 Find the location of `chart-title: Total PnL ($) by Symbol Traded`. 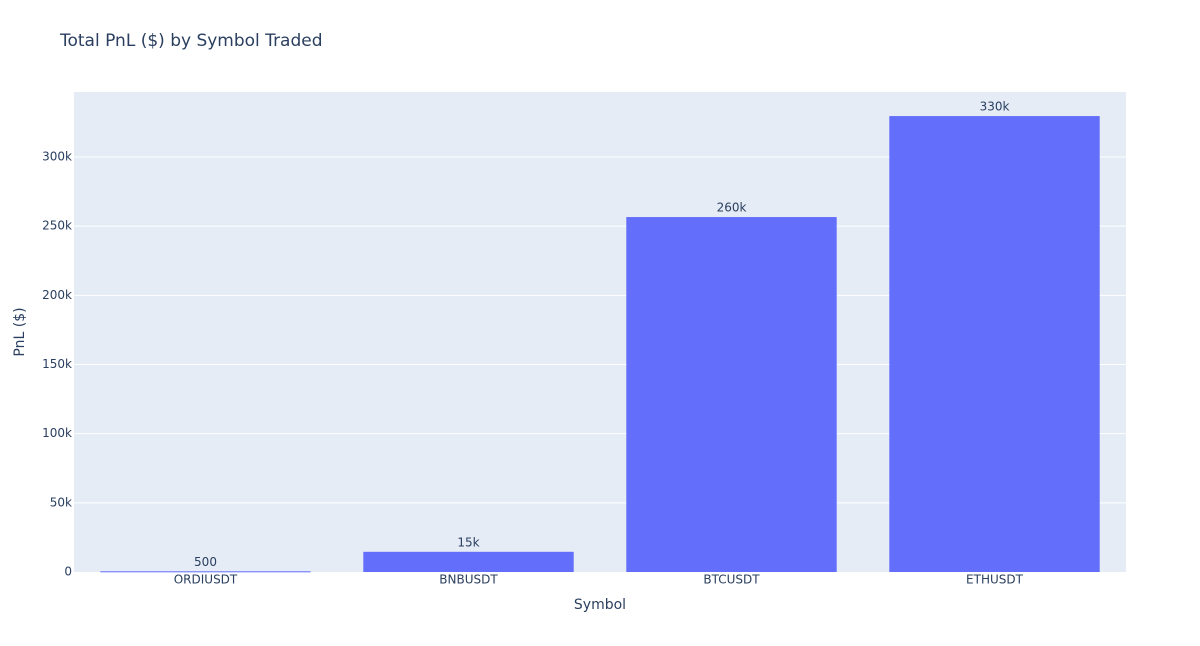

chart-title: Total PnL ($) by Symbol Traded is located at coordinates (191, 41).